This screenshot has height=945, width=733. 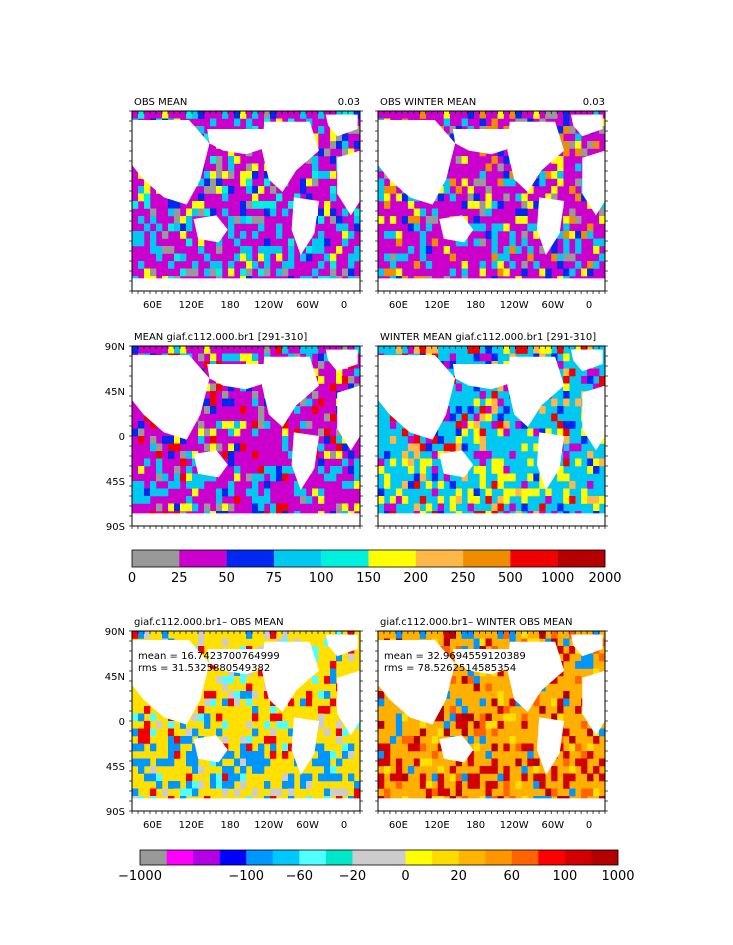 I want to click on colorbar-label: 1000, so click(x=617, y=876).